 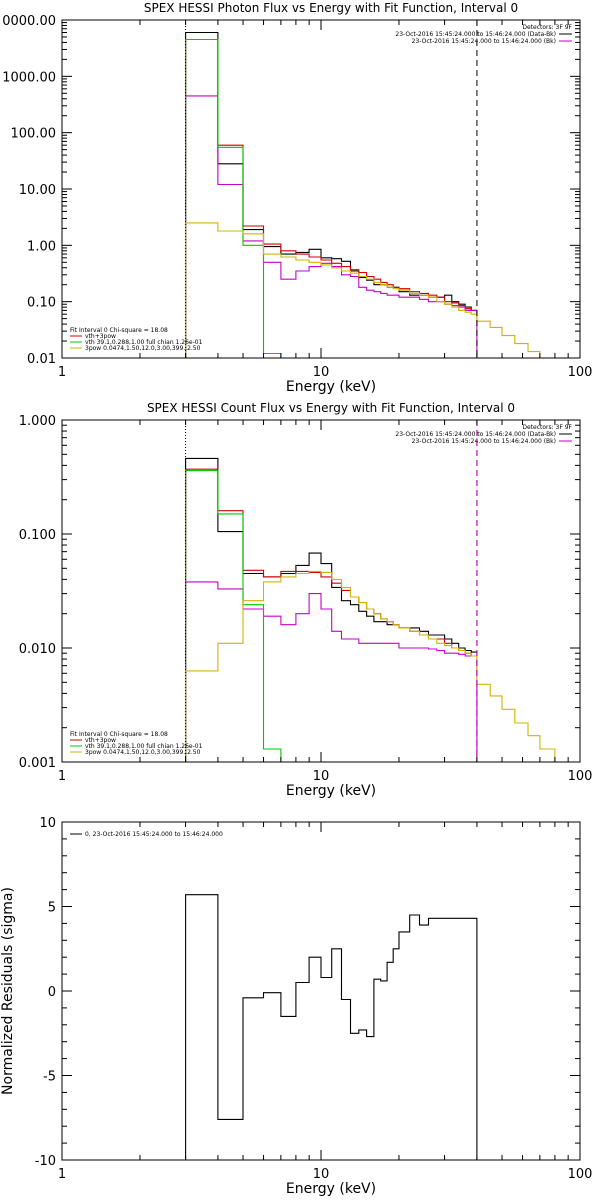 I want to click on y-tick-label: 100.00, so click(x=34, y=134).